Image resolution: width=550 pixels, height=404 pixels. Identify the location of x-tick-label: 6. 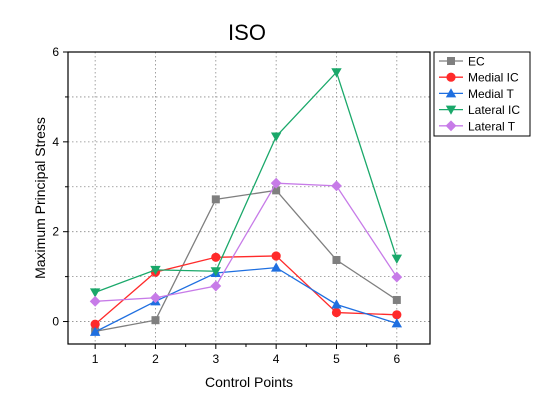
(396, 359).